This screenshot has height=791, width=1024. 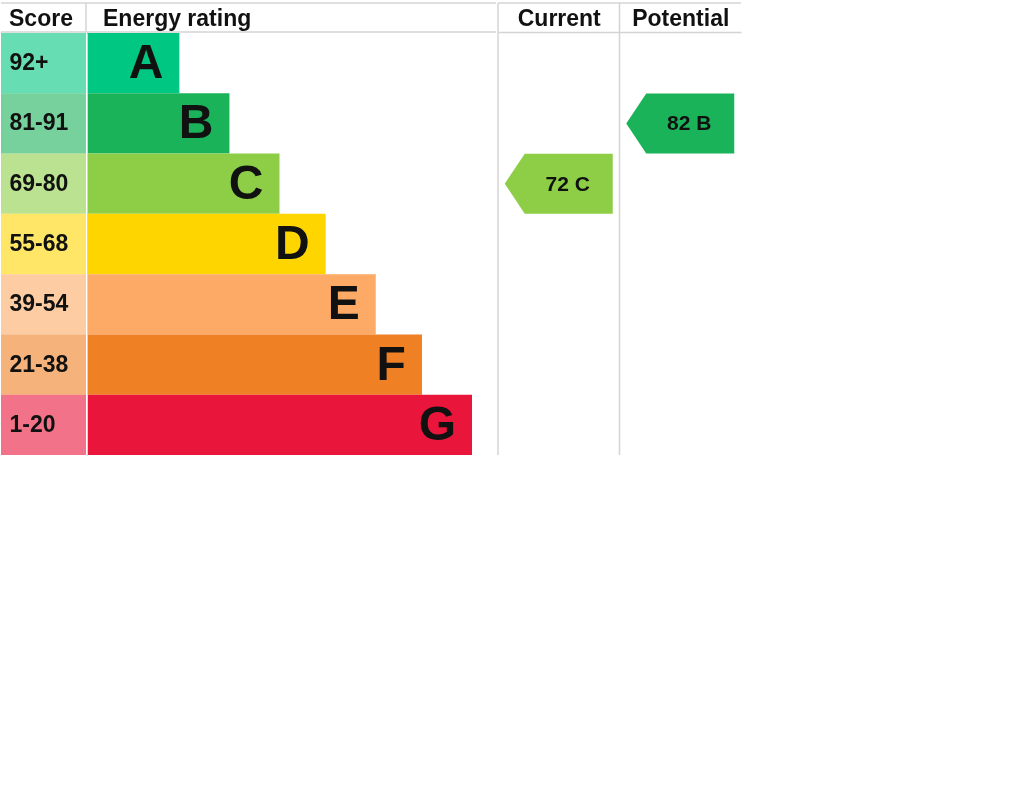 I want to click on x-axis-title: Energy rating, so click(x=177, y=17).